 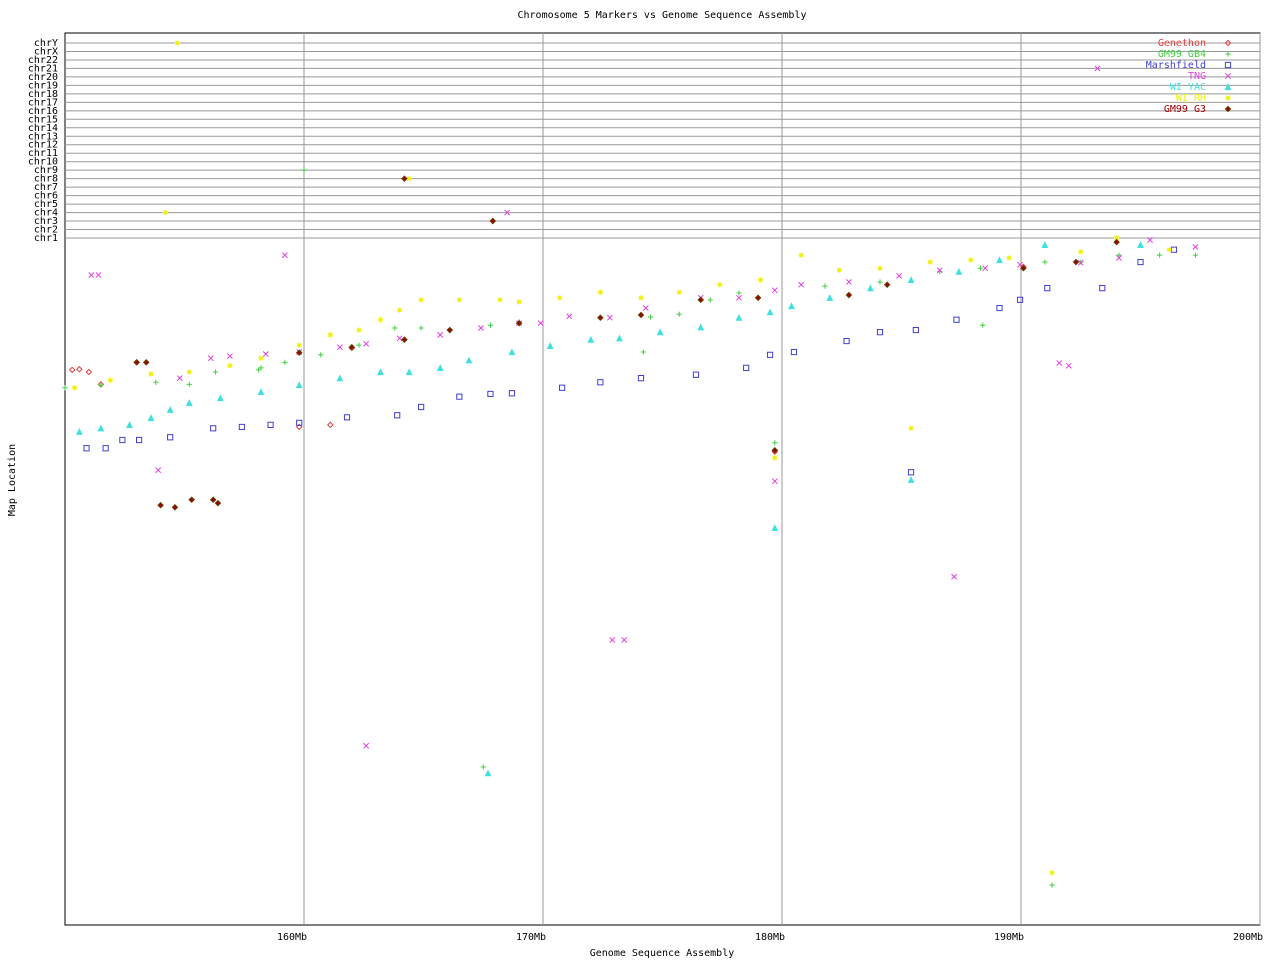 I want to click on legend-label: Marshfield, so click(x=1176, y=65).